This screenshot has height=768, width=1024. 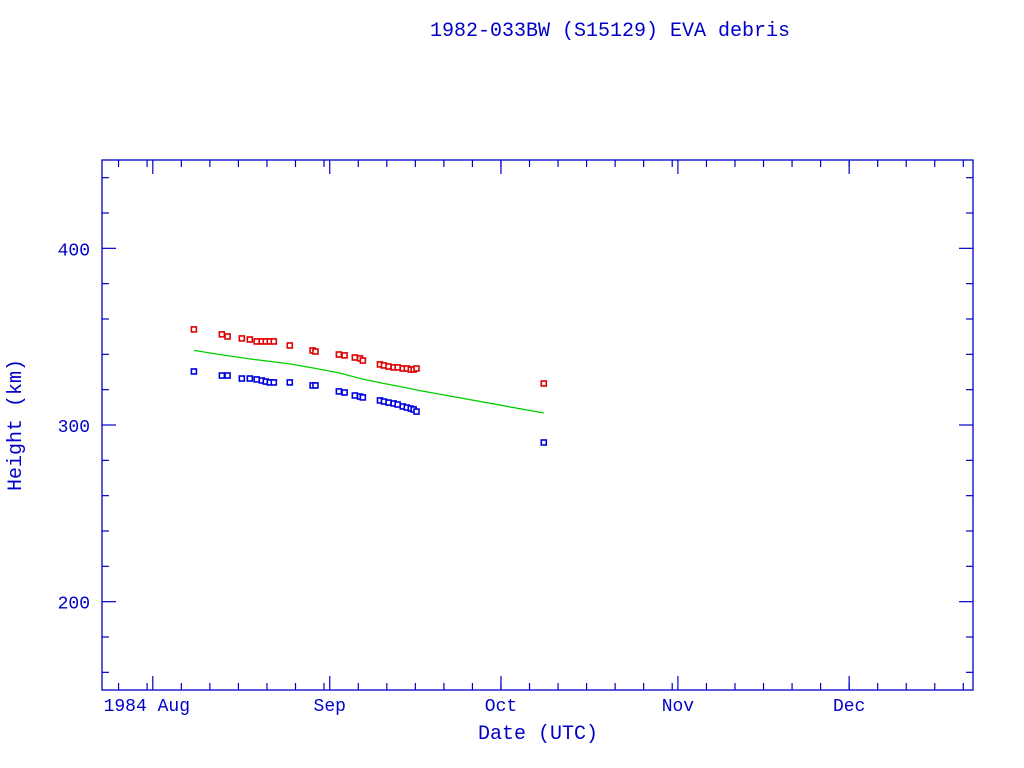 I want to click on y-tick-label: 400, so click(x=74, y=251).